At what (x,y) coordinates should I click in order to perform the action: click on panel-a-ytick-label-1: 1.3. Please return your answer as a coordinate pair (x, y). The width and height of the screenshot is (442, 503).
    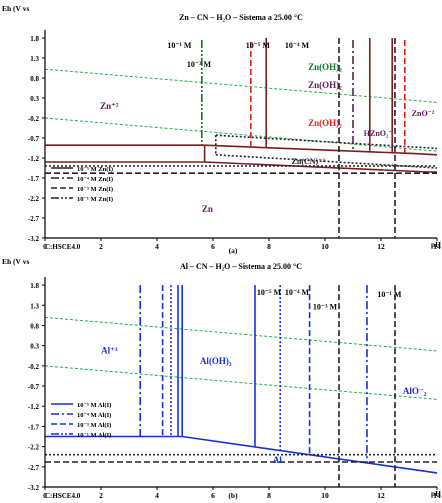
    Looking at the image, I should click on (34, 59).